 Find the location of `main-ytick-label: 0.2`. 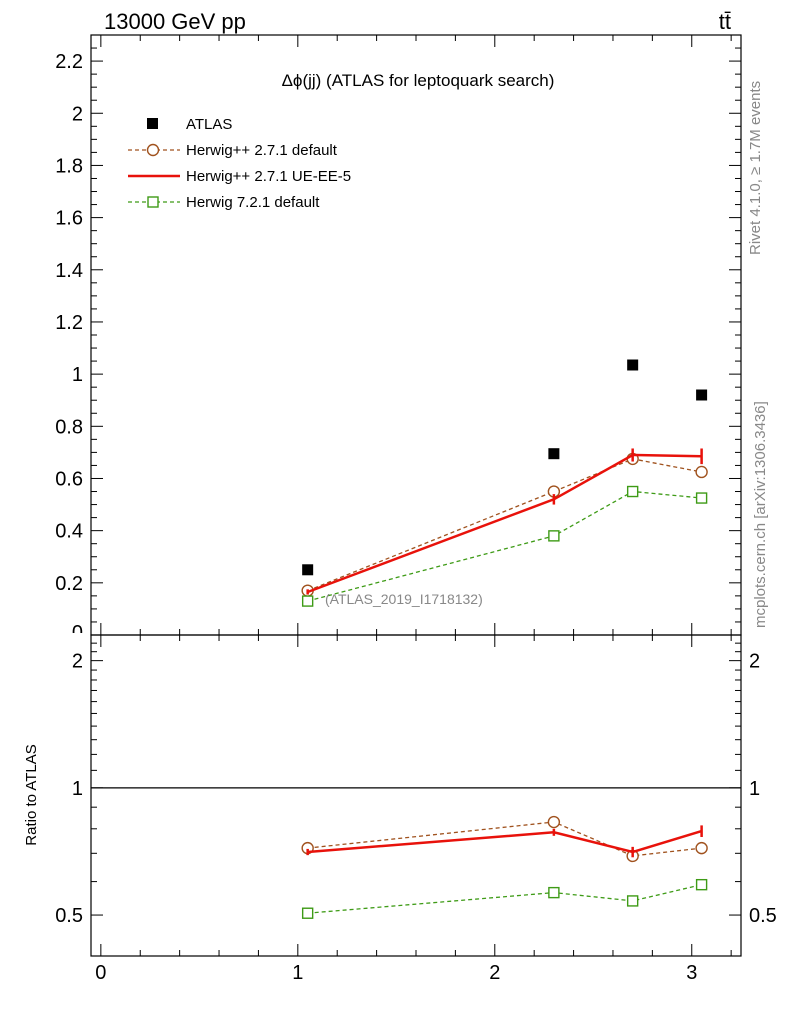

main-ytick-label: 0.2 is located at coordinates (69, 584).